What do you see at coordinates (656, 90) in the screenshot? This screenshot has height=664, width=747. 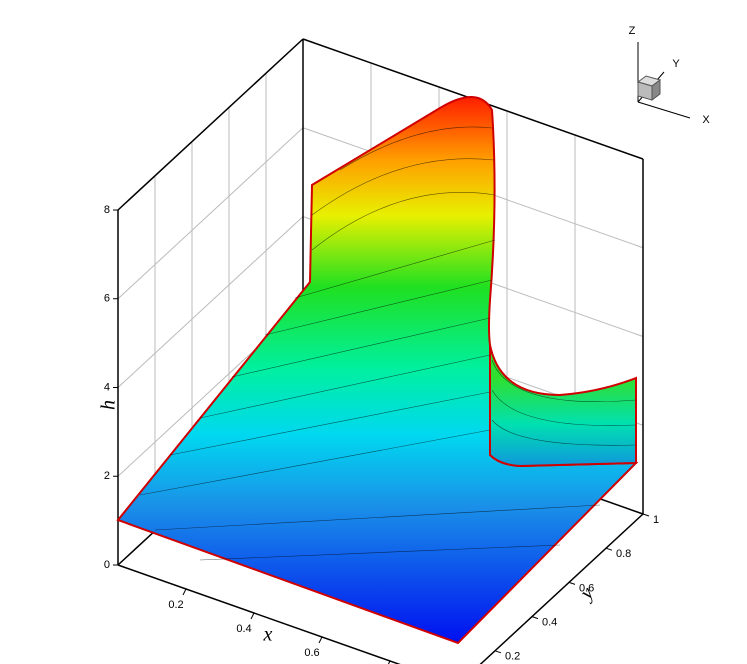 I see `triad-cube-side` at bounding box center [656, 90].